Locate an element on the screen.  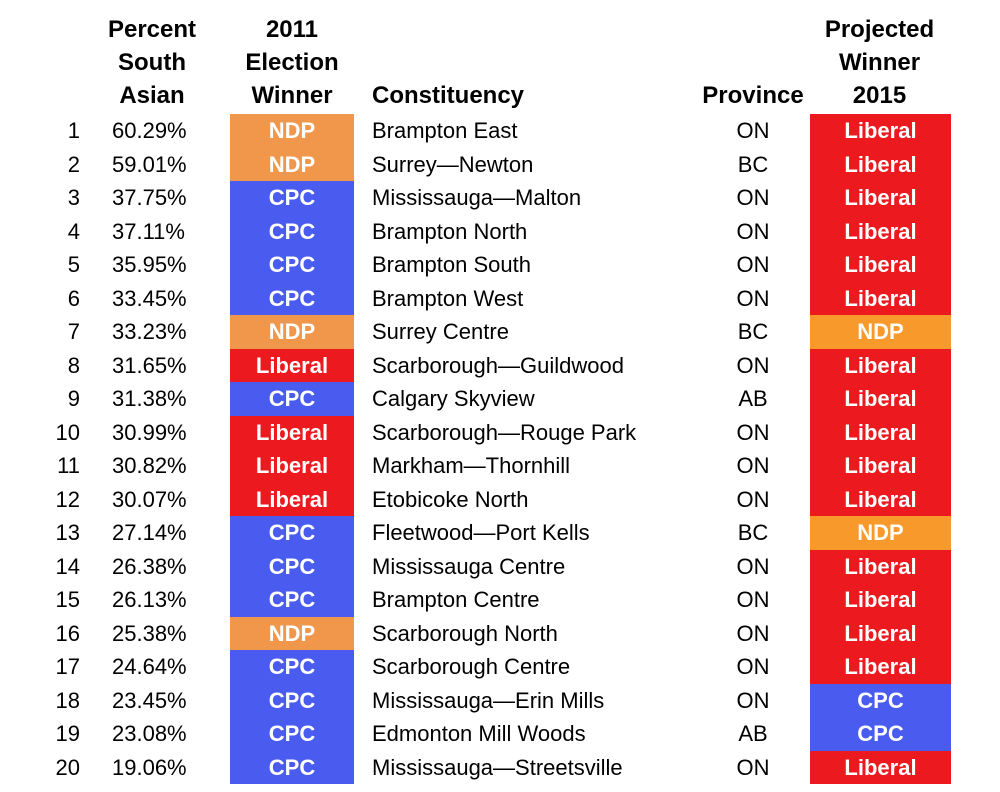
table-row: 14 26.38% CPC Mississauga Centre ON Liberal is located at coordinates (500, 566).